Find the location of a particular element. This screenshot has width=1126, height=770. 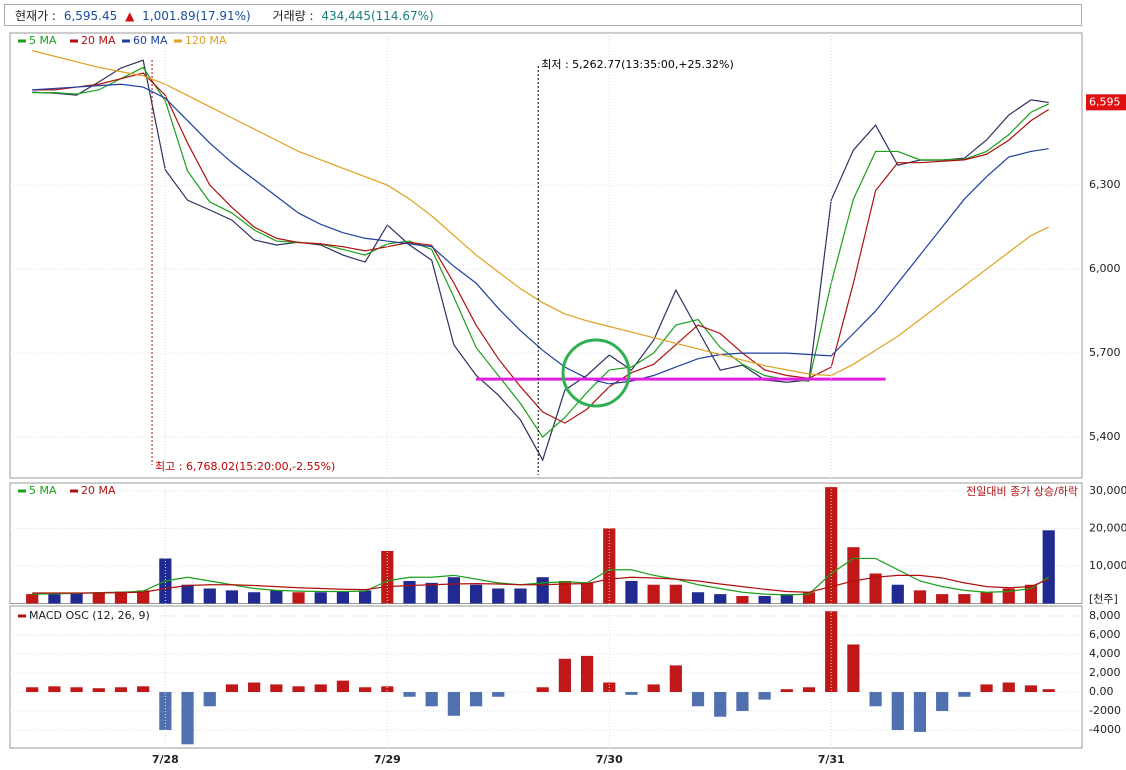

current-price-label: 6,595 is located at coordinates (1105, 101).